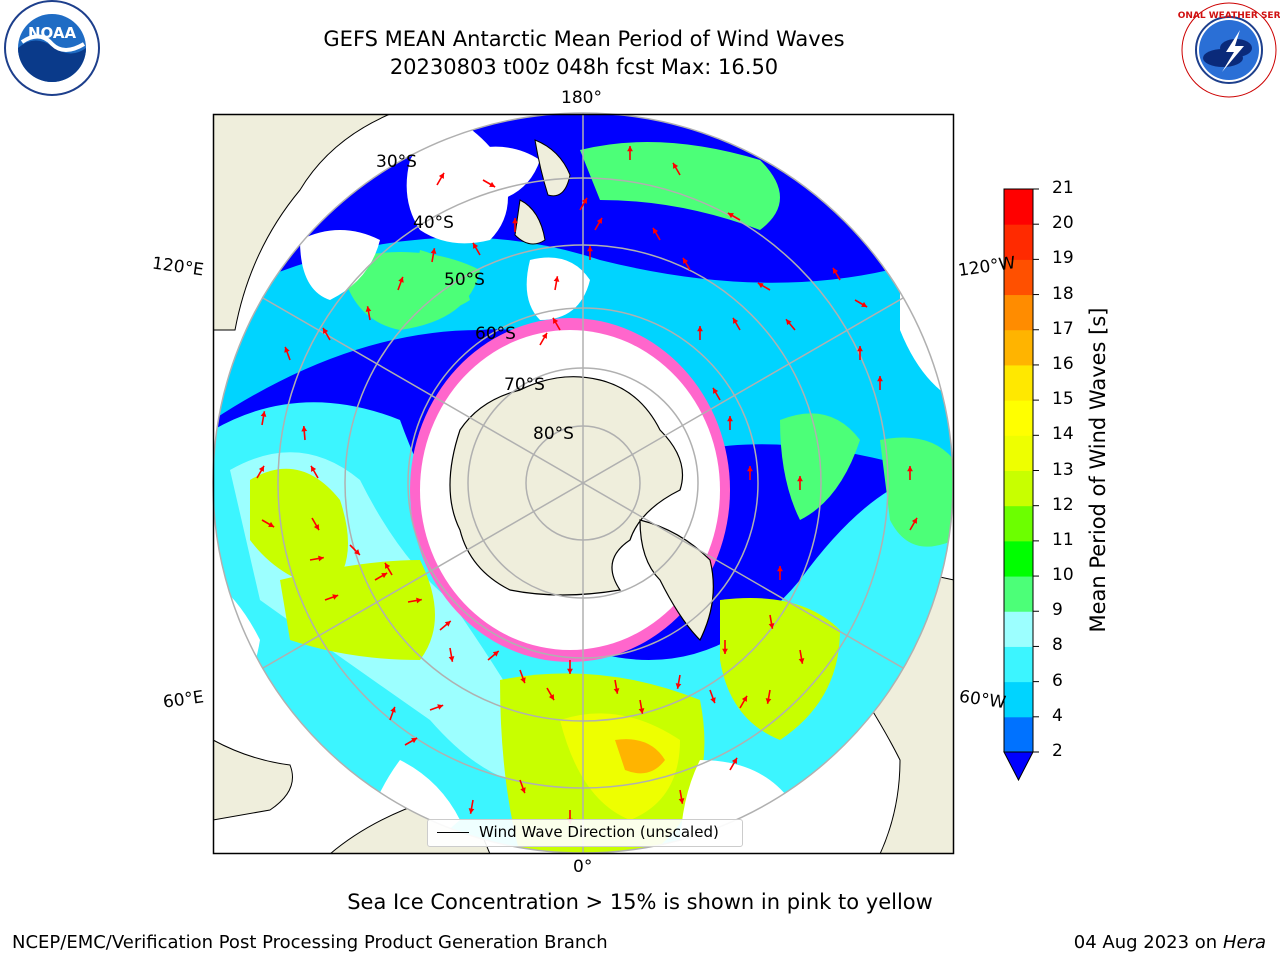 This screenshot has height=960, width=1280. Describe the element at coordinates (1057, 680) in the screenshot. I see `colorbar-tick-label: 6` at that location.